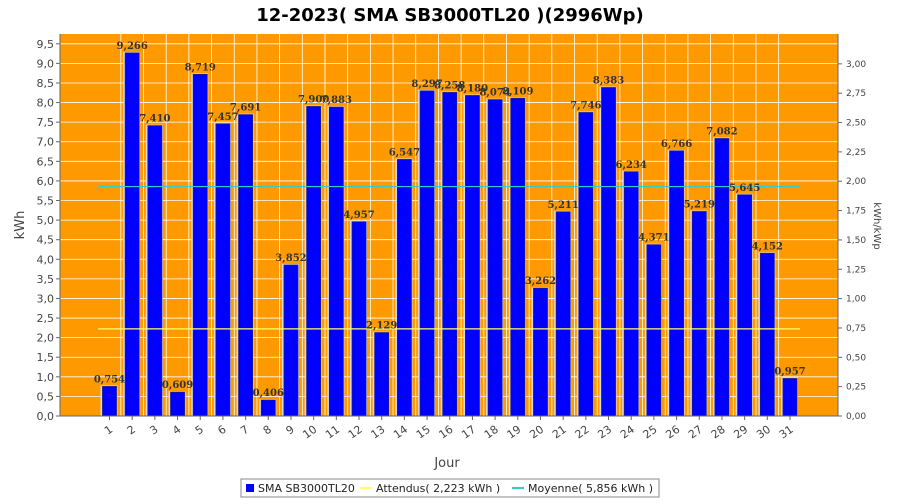  What do you see at coordinates (267, 430) in the screenshot?
I see `x-tick-label: 8` at bounding box center [267, 430].